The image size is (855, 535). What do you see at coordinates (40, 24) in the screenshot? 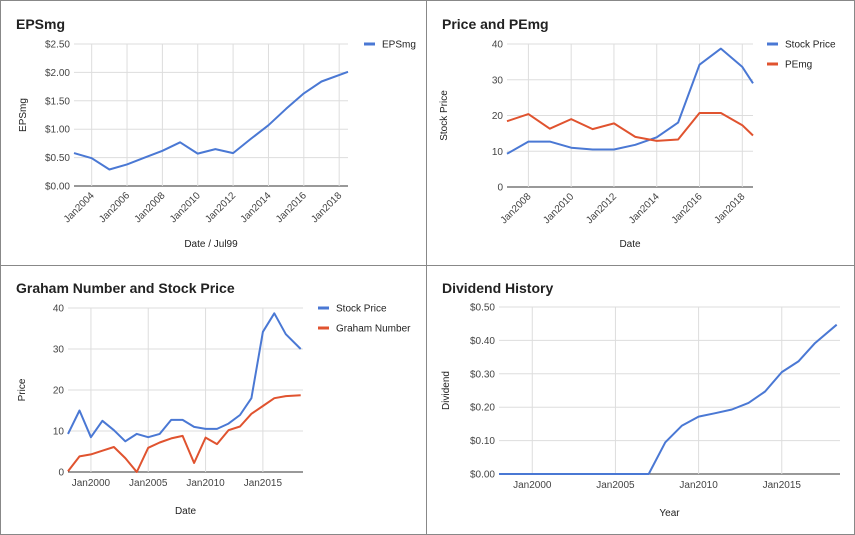
I see `epsmg-title: EPSmg` at bounding box center [40, 24].